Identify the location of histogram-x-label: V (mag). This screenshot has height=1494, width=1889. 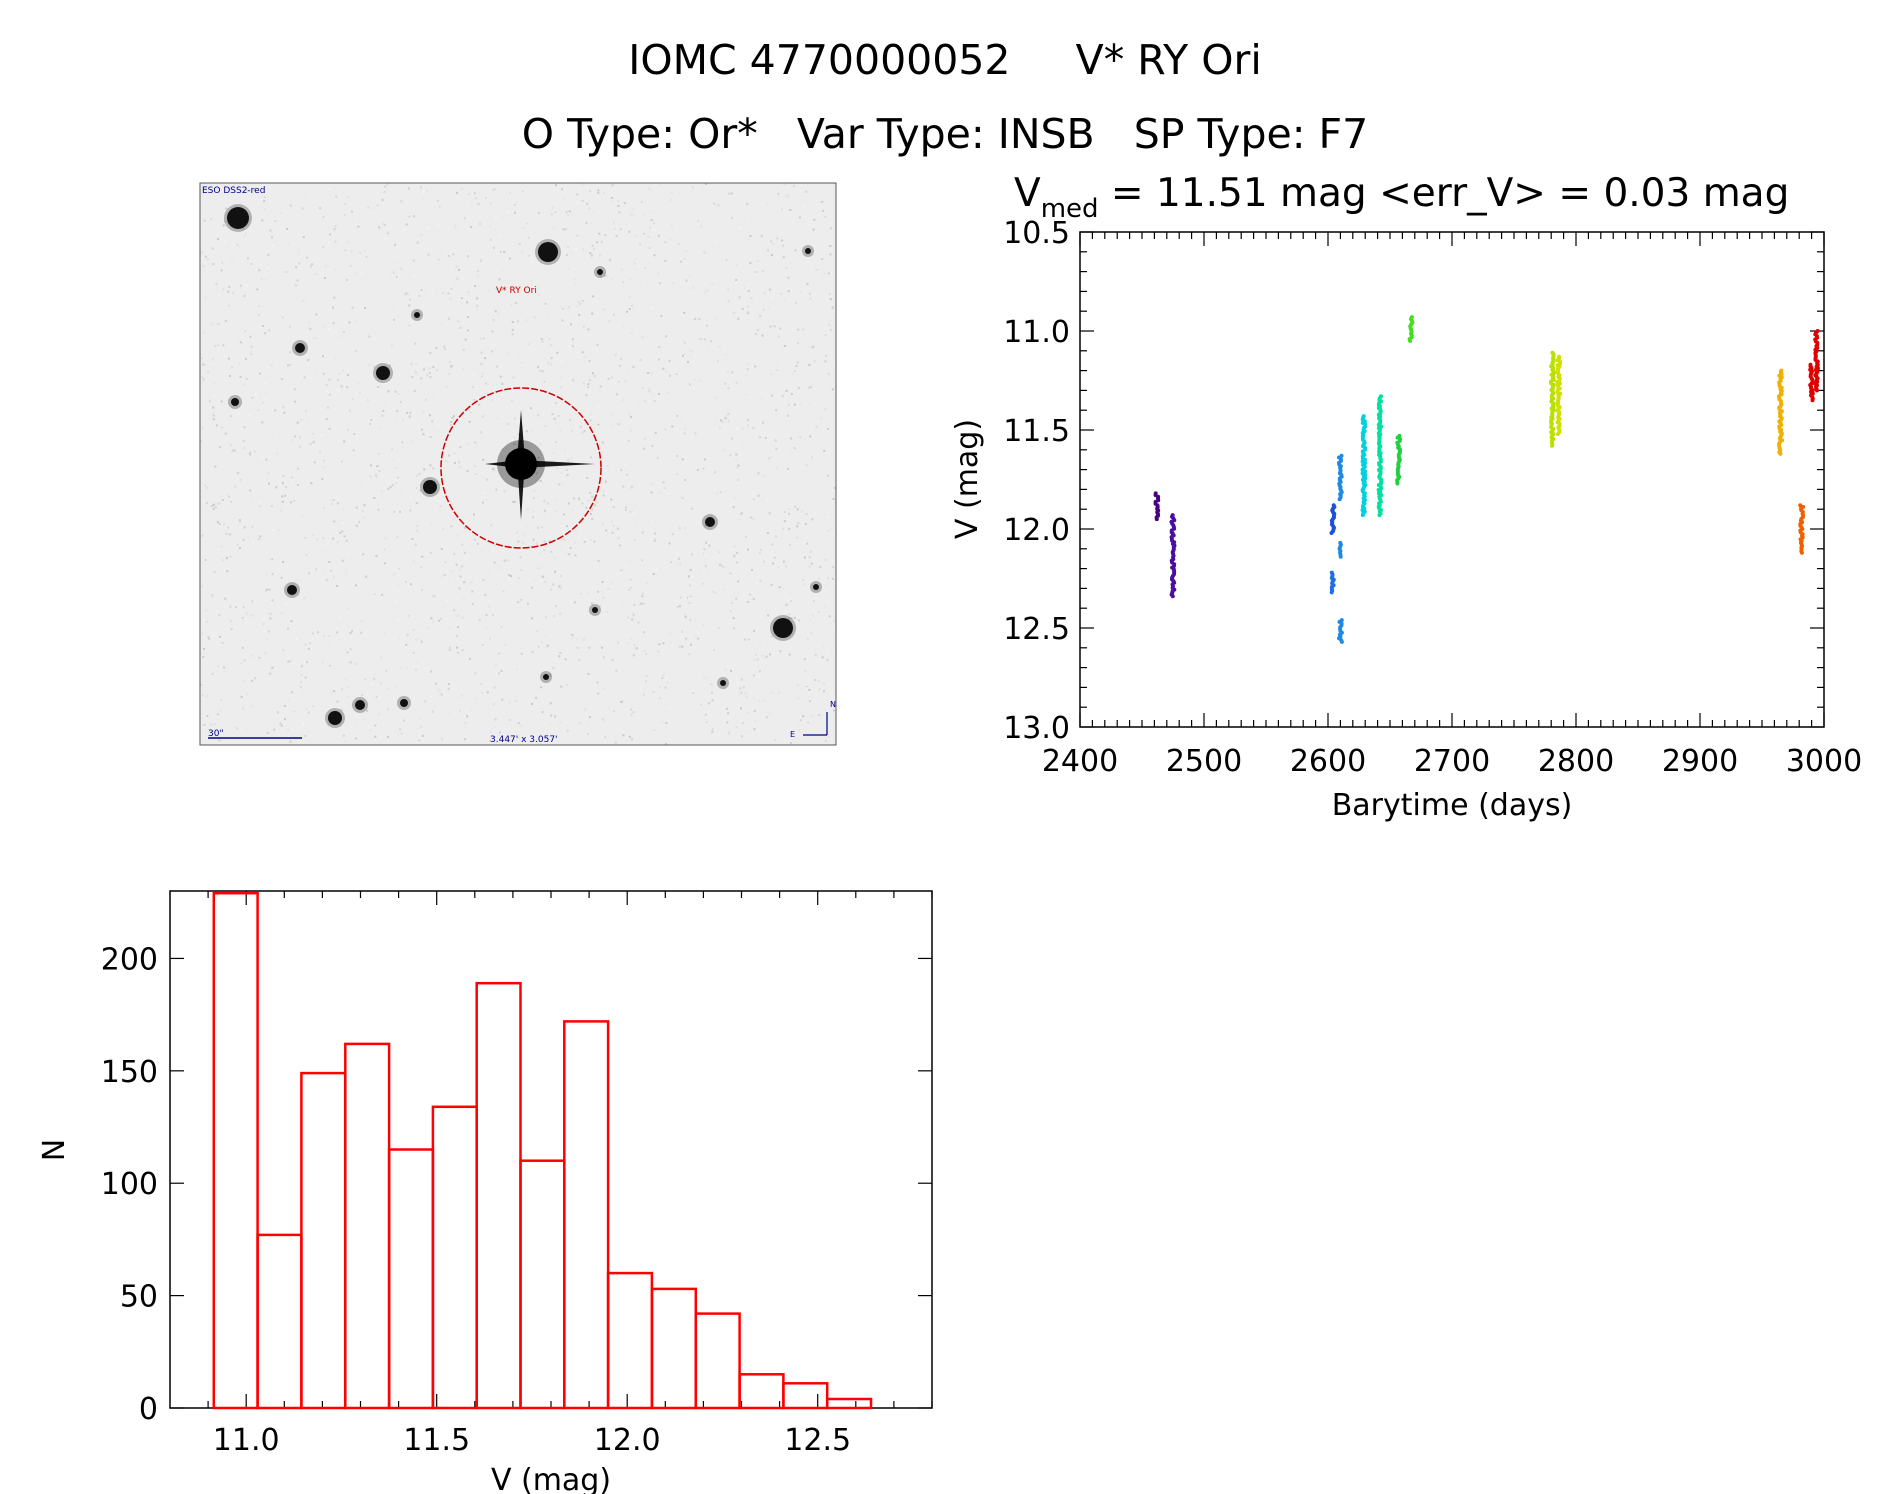
(551, 1478).